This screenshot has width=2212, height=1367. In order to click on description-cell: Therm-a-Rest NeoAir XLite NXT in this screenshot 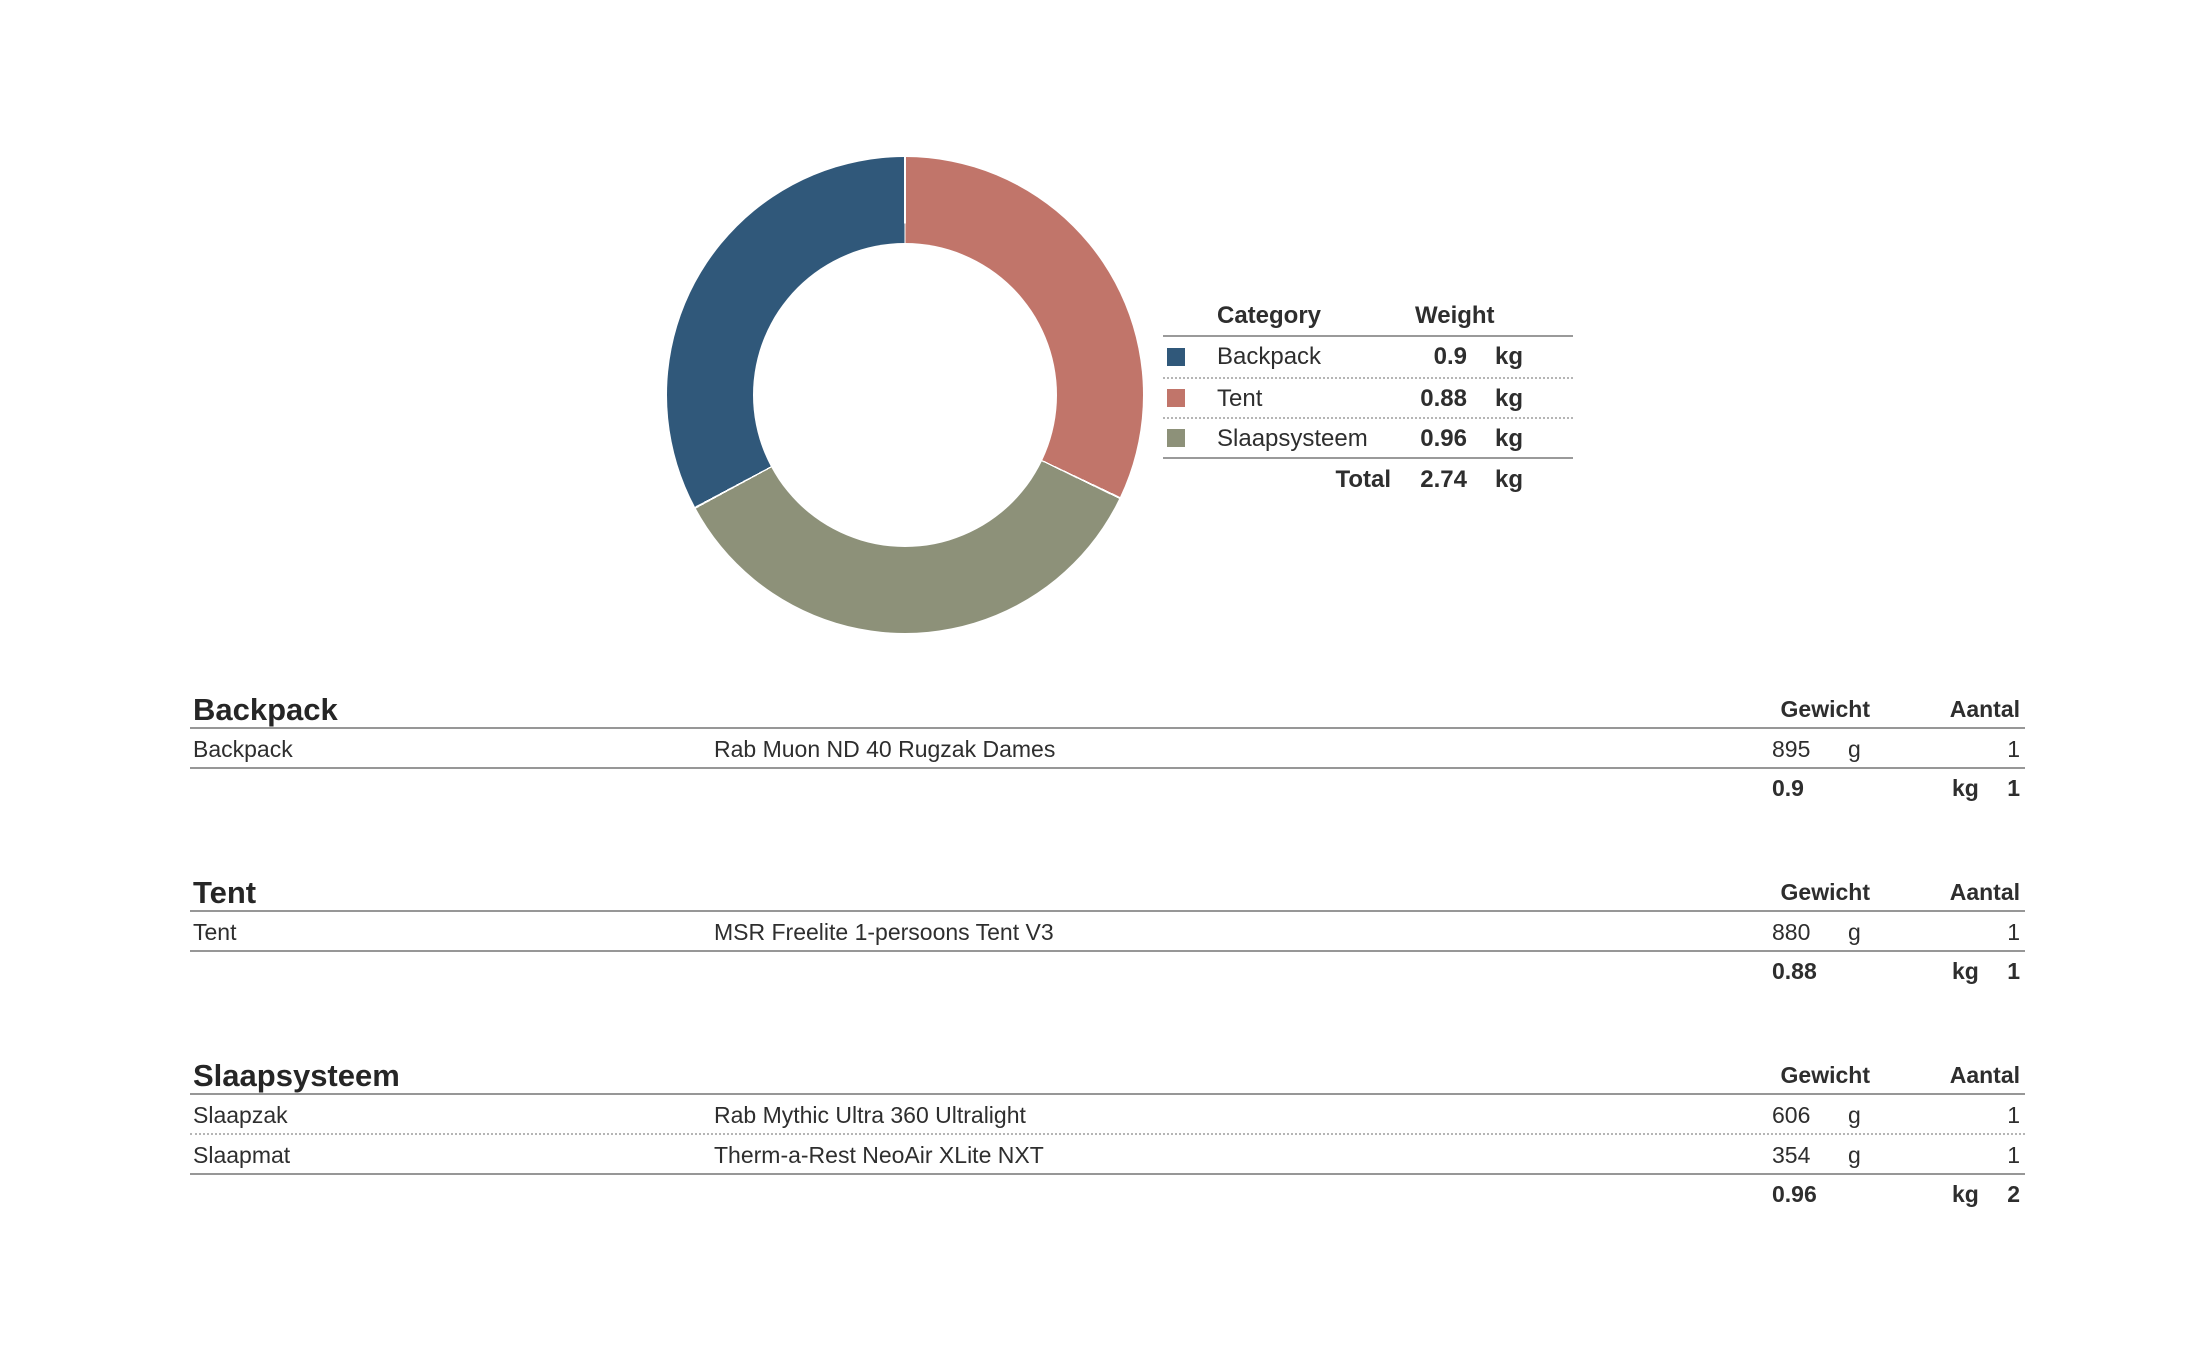, I will do `click(879, 1155)`.